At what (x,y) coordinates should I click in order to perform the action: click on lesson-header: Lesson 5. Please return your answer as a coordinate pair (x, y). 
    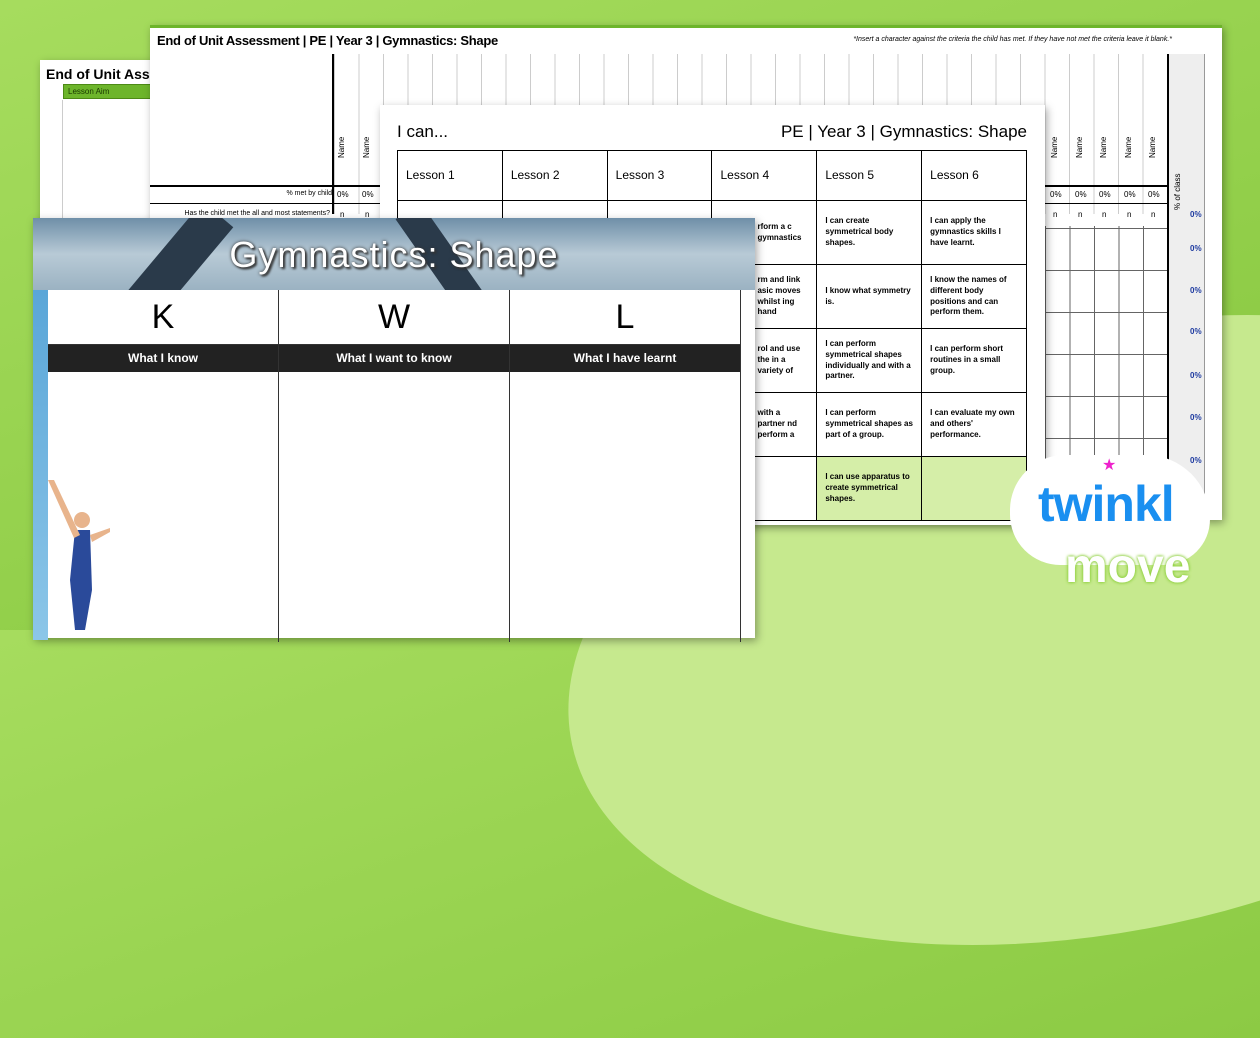
    Looking at the image, I should click on (869, 175).